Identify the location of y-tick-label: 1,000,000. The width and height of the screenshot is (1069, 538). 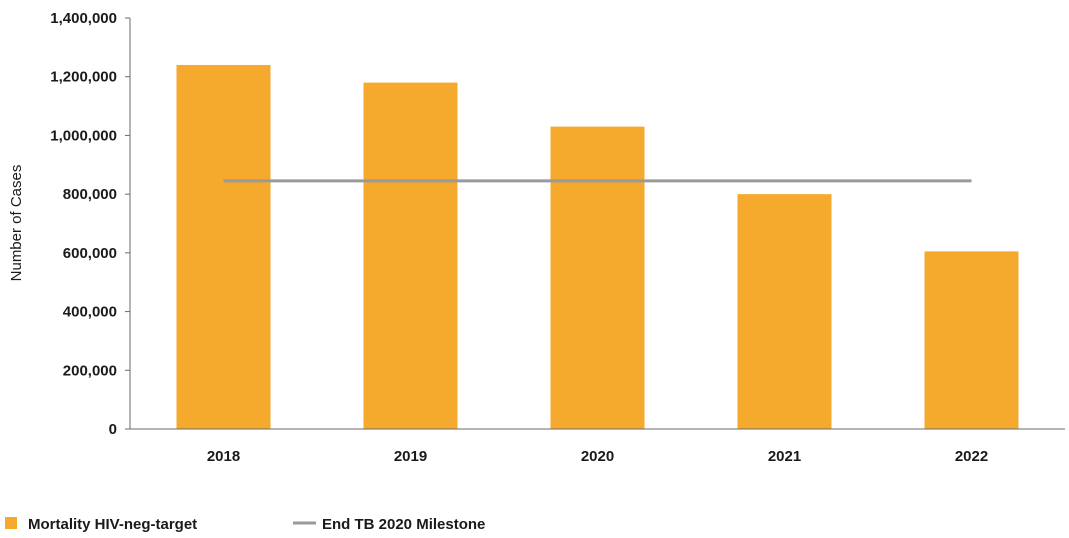
(83, 135).